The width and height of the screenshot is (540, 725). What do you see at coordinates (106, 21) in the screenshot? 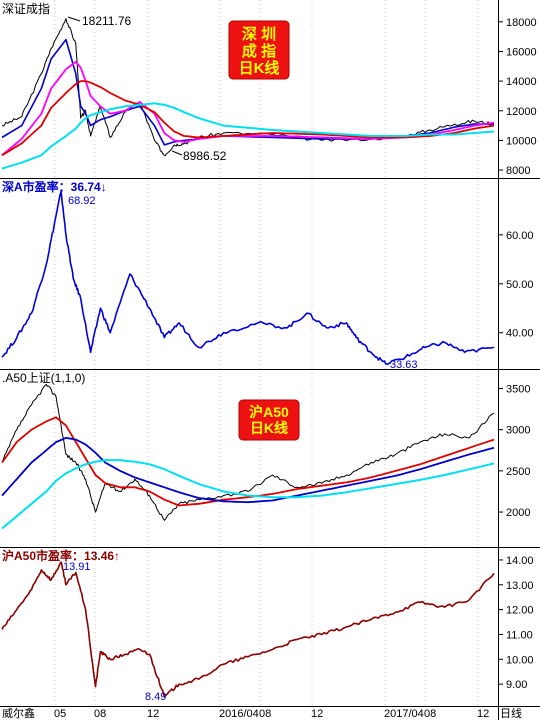
I see `panel1-high-label: 18211.76` at bounding box center [106, 21].